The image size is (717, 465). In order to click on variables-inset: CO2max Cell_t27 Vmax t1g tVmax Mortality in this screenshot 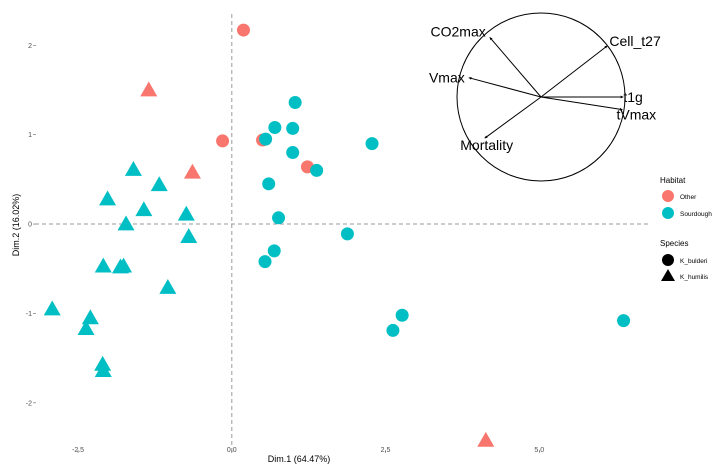, I will do `click(545, 97)`.